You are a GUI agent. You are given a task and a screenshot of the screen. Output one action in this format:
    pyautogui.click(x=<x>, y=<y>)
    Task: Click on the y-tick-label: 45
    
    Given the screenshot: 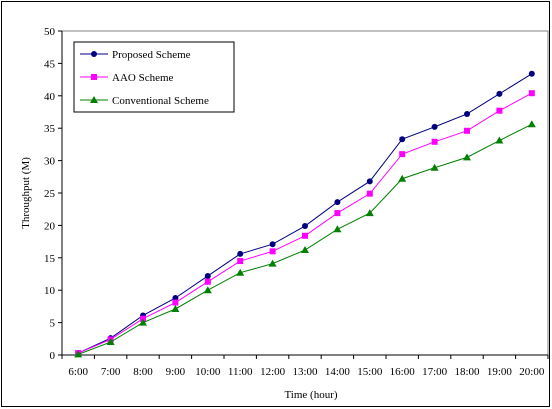 What is the action you would take?
    pyautogui.click(x=50, y=64)
    